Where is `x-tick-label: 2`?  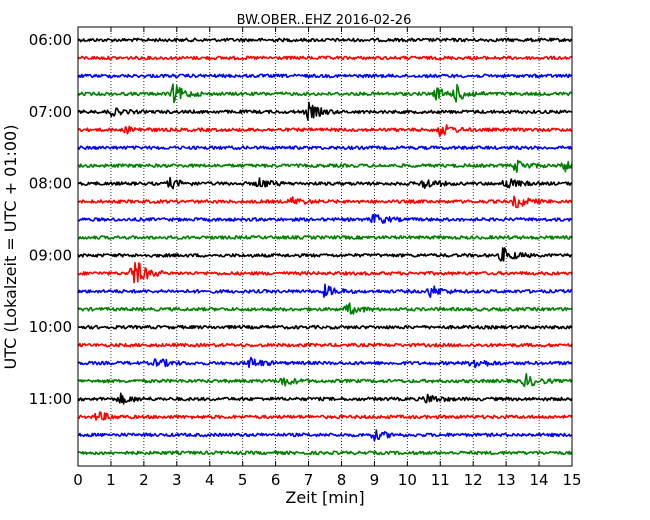 x-tick-label: 2 is located at coordinates (144, 480).